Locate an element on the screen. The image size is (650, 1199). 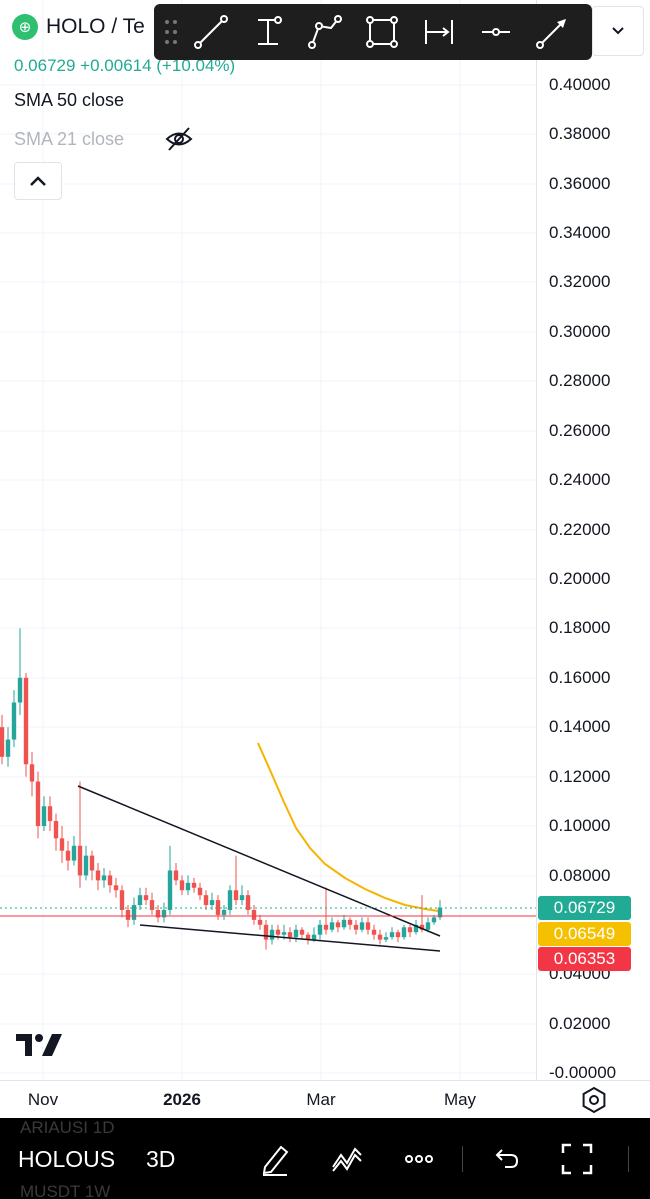
chevron-up-icon is located at coordinates (38, 181).